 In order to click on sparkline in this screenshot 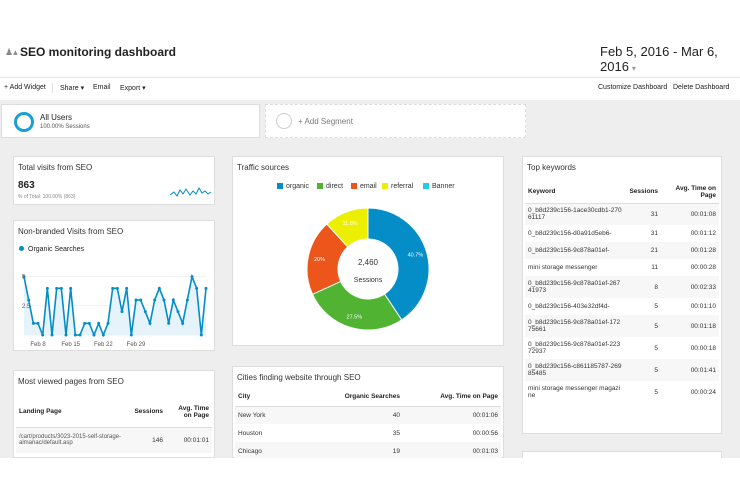, I will do `click(191, 191)`.